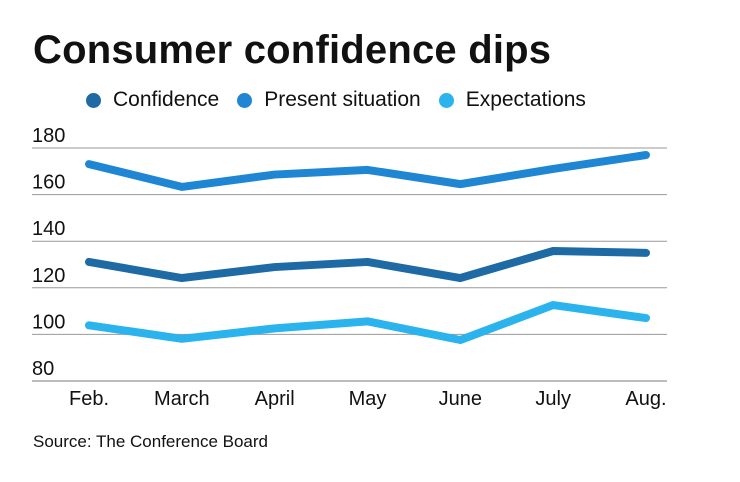 This screenshot has height=482, width=740. What do you see at coordinates (93, 100) in the screenshot?
I see `legend-dot-confidence` at bounding box center [93, 100].